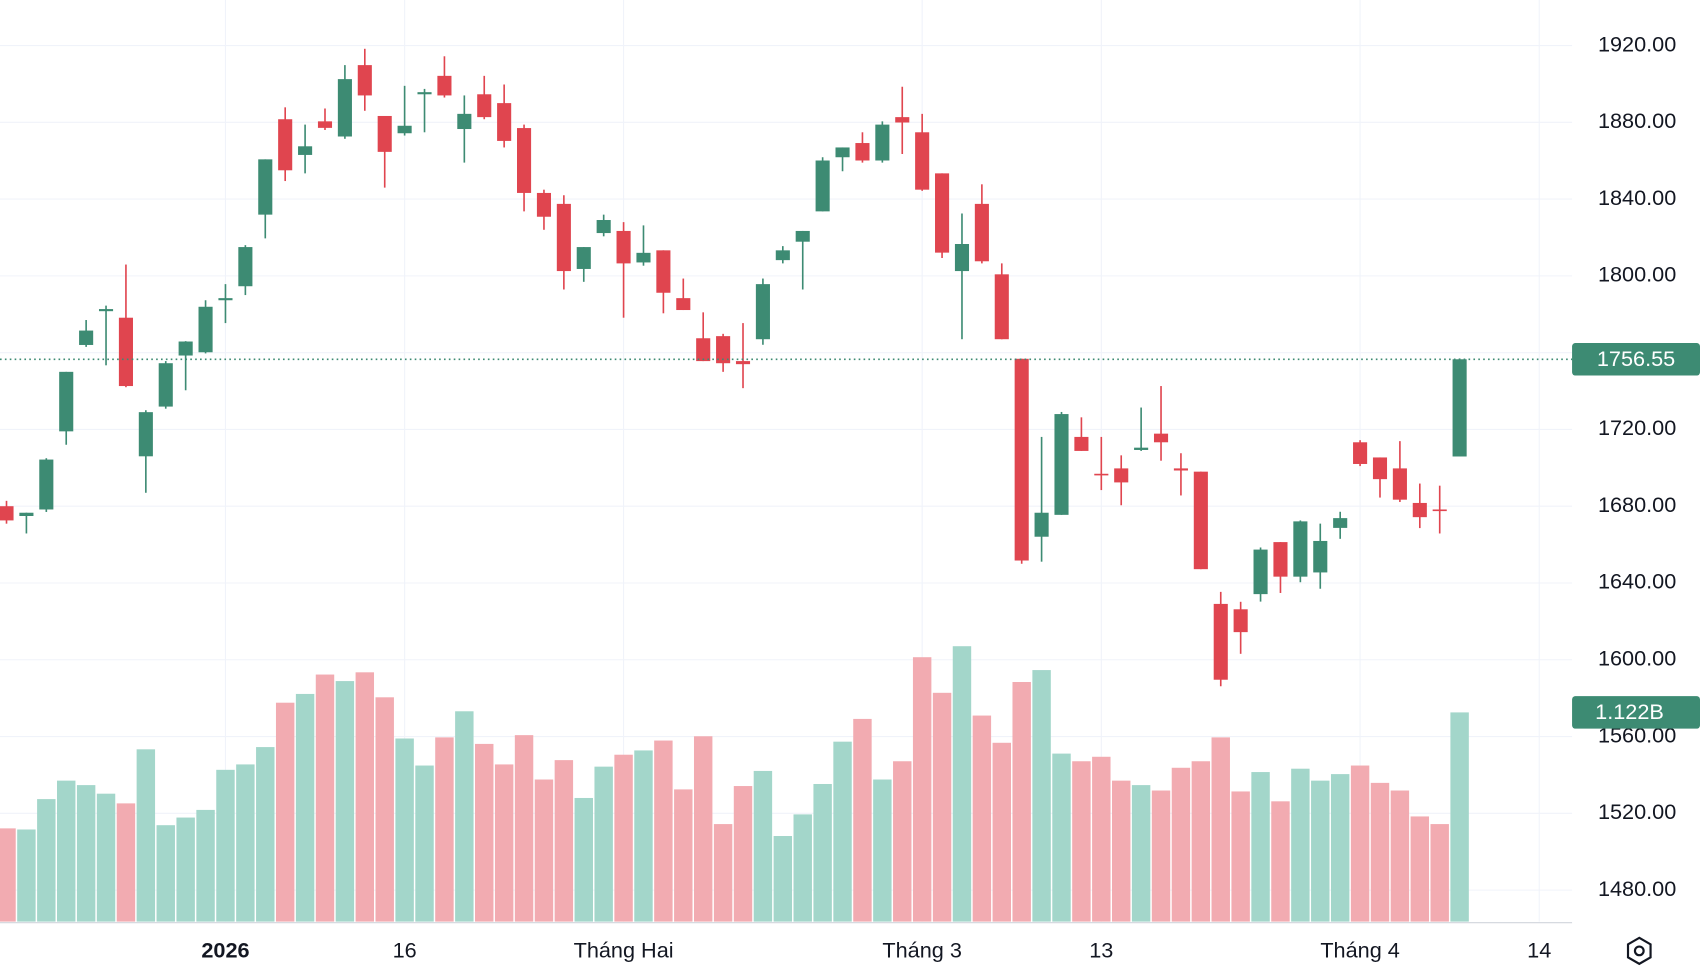  Describe the element at coordinates (1636, 358) in the screenshot. I see `last-price-label: 1756.55` at that location.